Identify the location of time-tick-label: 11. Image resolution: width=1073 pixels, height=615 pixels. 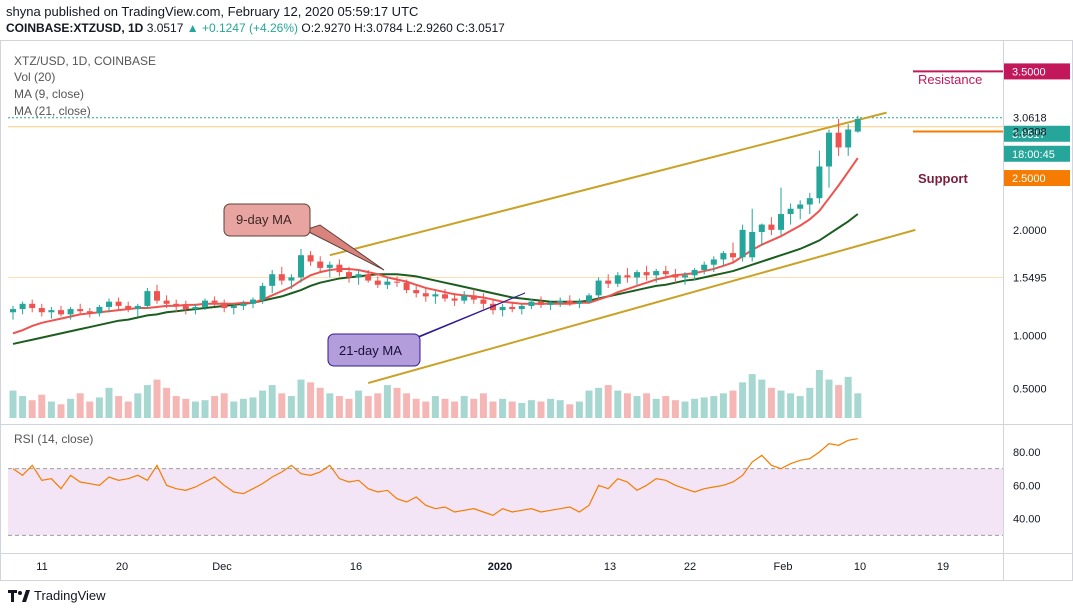
(41, 567).